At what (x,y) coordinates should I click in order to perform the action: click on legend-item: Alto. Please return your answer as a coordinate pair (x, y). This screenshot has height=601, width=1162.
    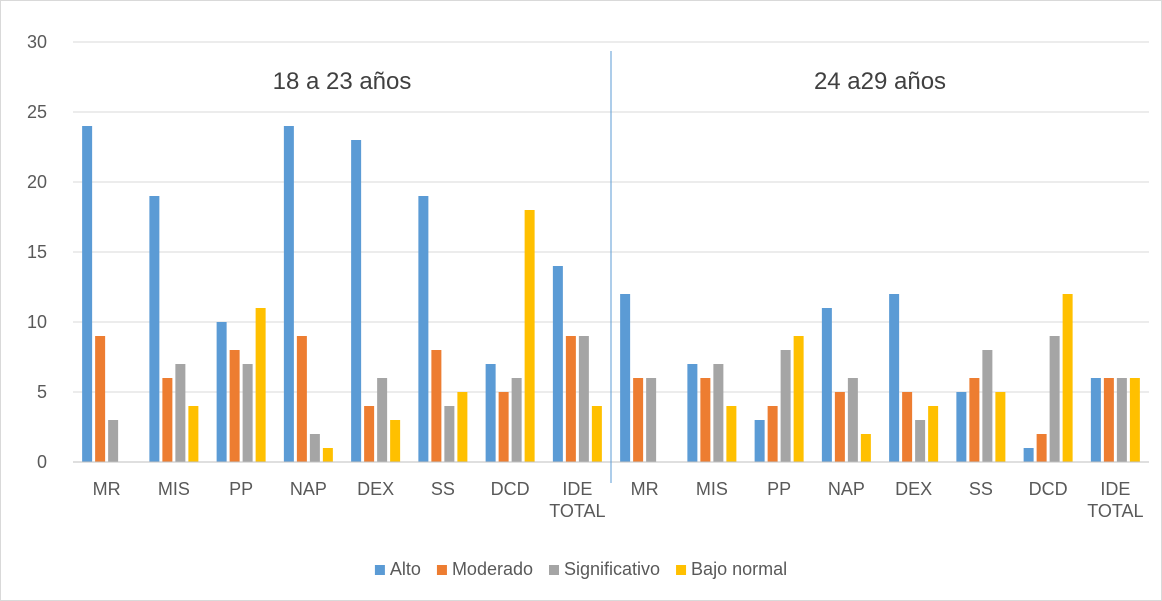
    Looking at the image, I should click on (397, 569).